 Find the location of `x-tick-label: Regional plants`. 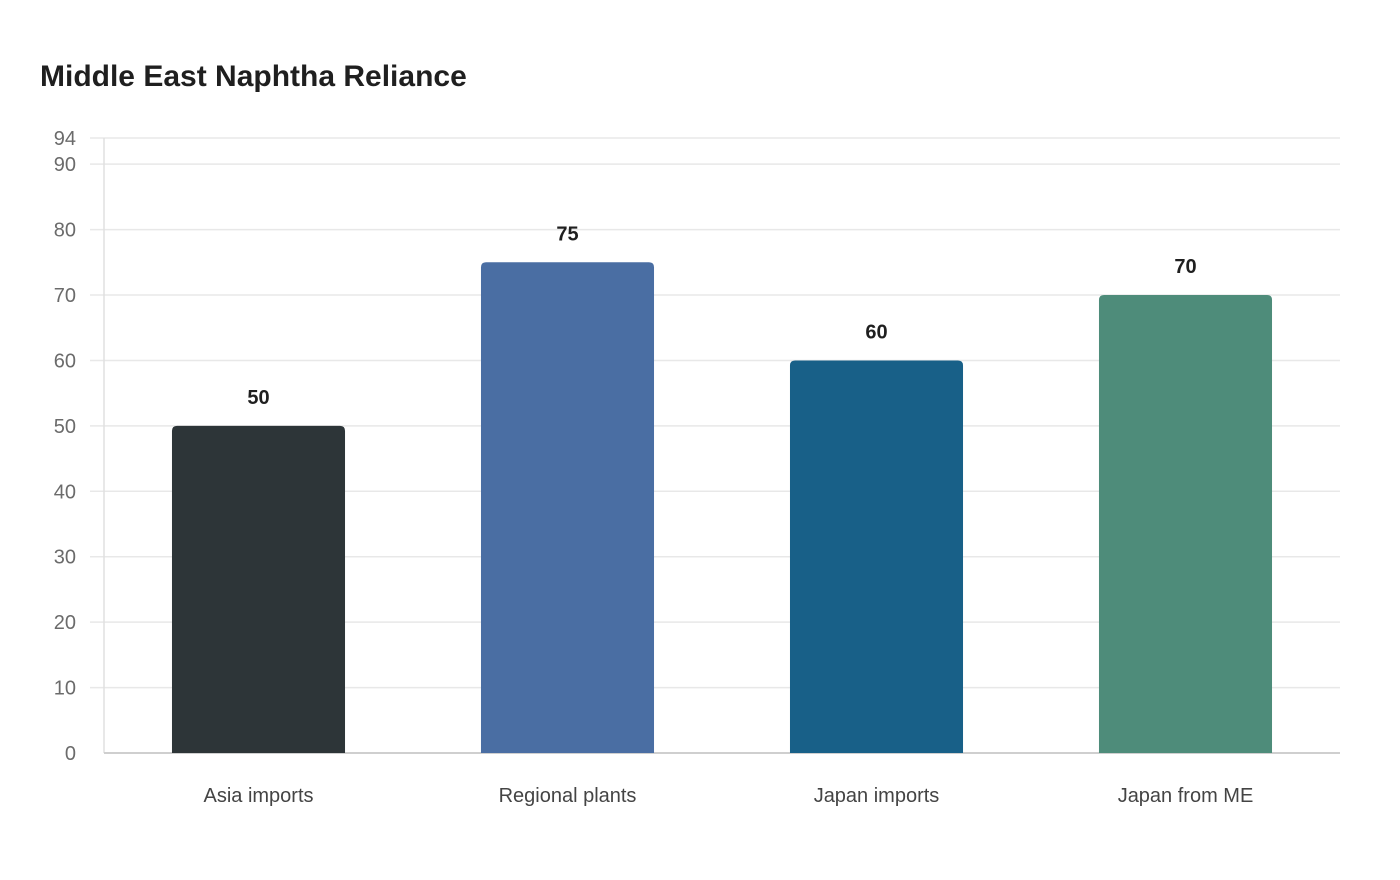

x-tick-label: Regional plants is located at coordinates (568, 796).